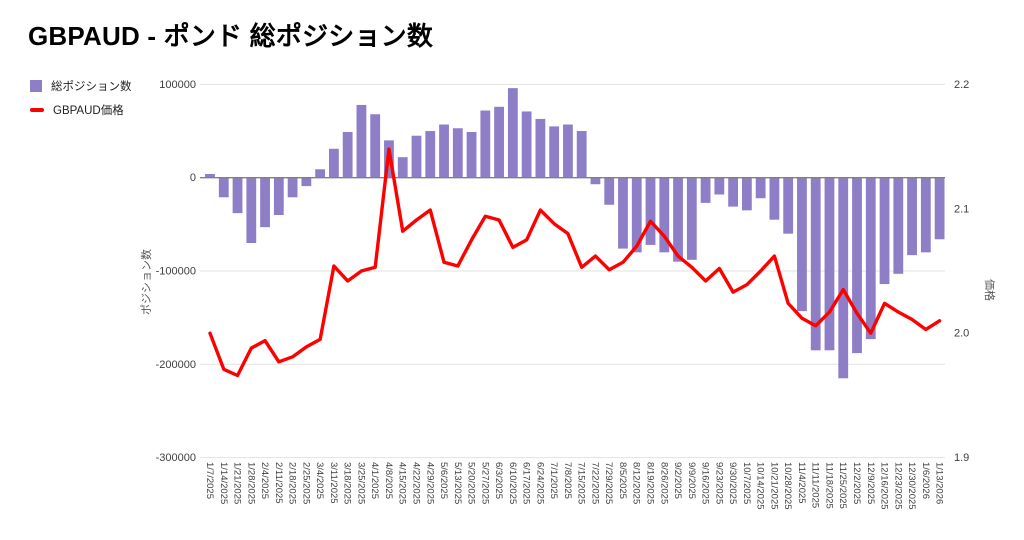 Image resolution: width=1024 pixels, height=540 pixels. What do you see at coordinates (842, 485) in the screenshot?
I see `x-axis-label: 11/25/2025` at bounding box center [842, 485].